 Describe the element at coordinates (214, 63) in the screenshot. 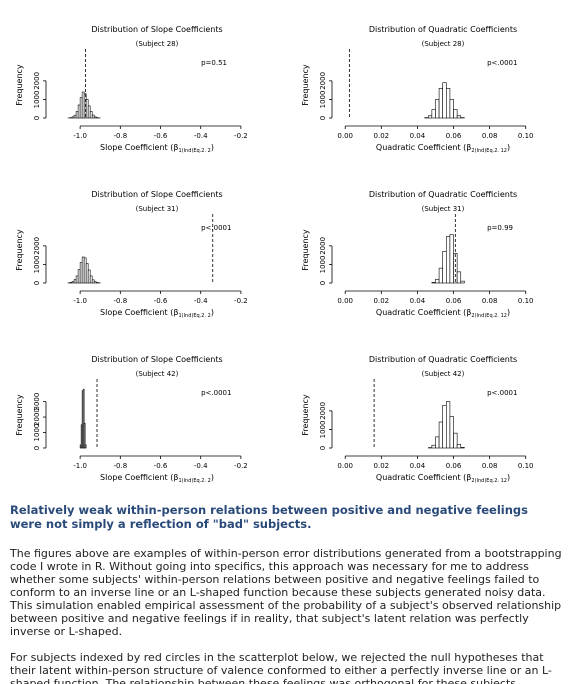

I see `p-value: p=0.51` at that location.